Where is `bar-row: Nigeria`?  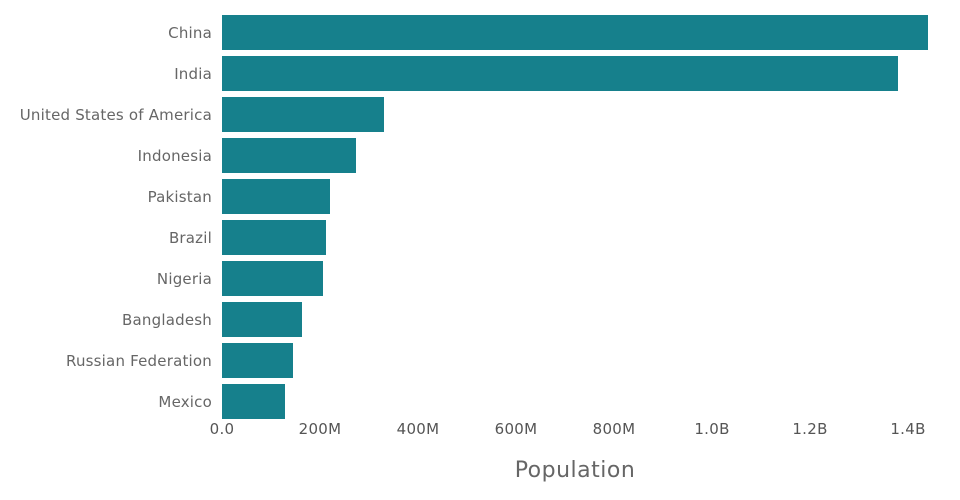
bar-row: Nigeria is located at coordinates (464, 278).